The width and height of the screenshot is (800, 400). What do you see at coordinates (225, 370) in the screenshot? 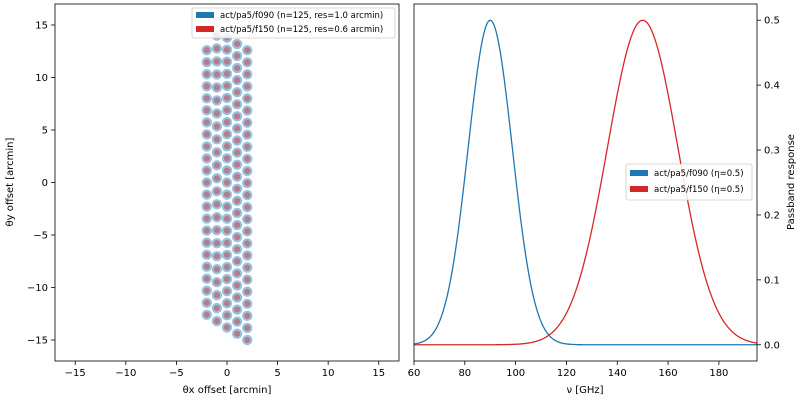
I see `left-x-ticks: −15 −10 −5 0 5 10 15` at bounding box center [225, 370].